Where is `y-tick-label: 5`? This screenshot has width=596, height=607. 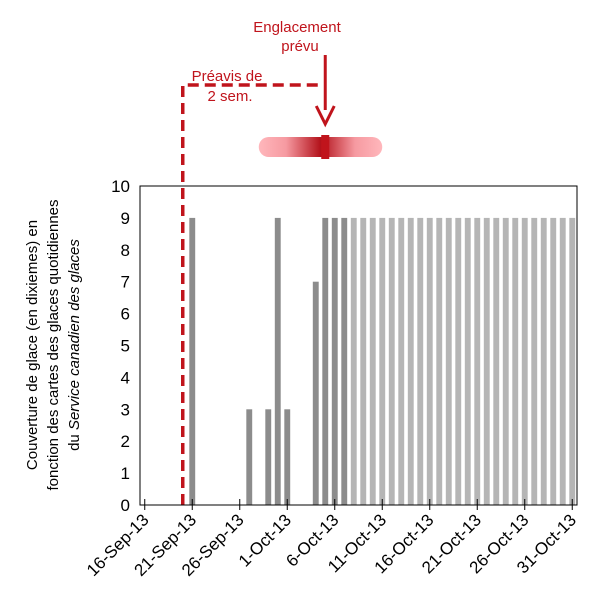 y-tick-label: 5 is located at coordinates (125, 346).